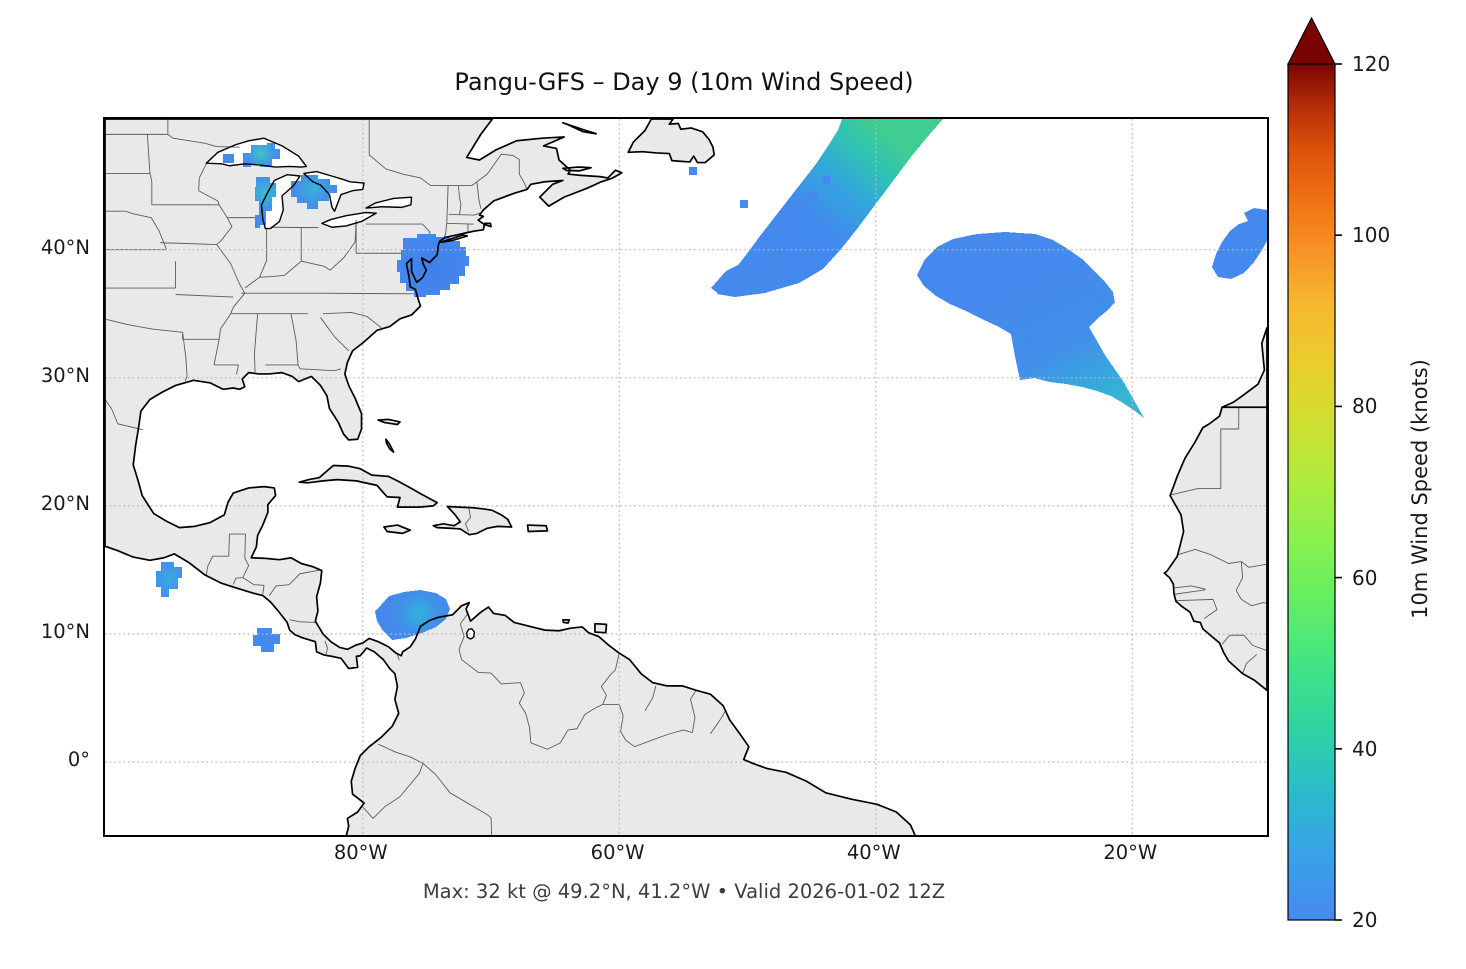 This screenshot has width=1466, height=969. I want to click on lon-tick-80w: 80°W, so click(360, 852).